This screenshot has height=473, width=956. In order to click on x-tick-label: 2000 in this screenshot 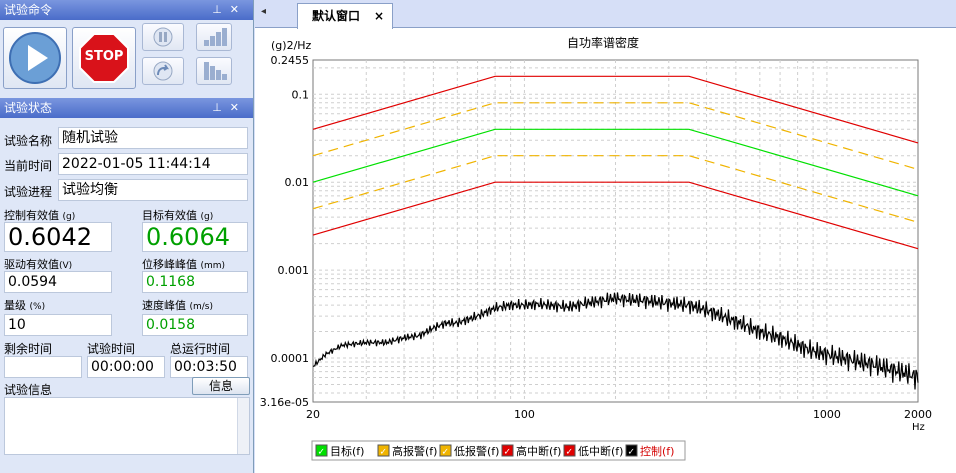, I will do `click(918, 414)`.